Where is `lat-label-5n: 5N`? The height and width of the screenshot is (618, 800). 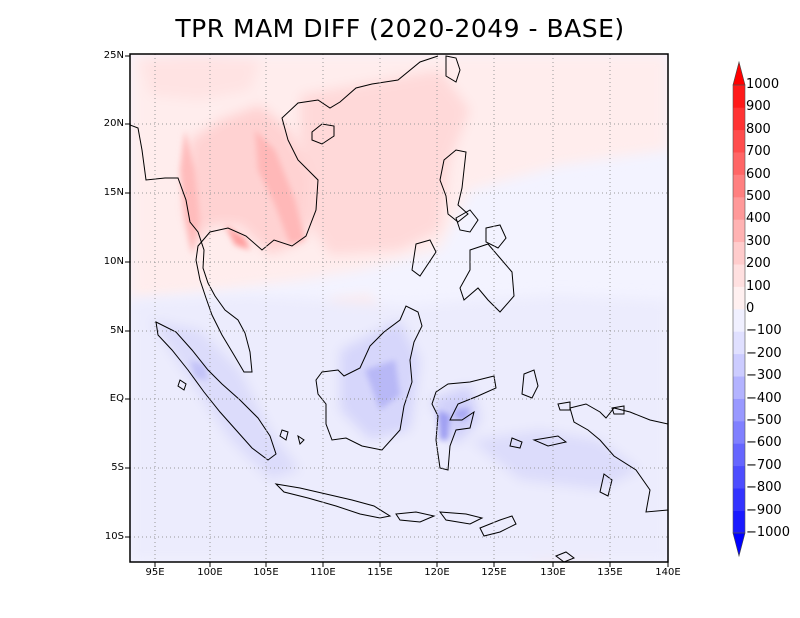 lat-label-5n: 5N is located at coordinates (117, 330).